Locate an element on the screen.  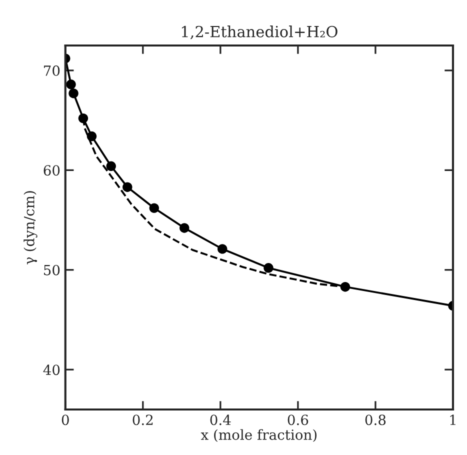
x-tick-label: 0.6 is located at coordinates (298, 420).